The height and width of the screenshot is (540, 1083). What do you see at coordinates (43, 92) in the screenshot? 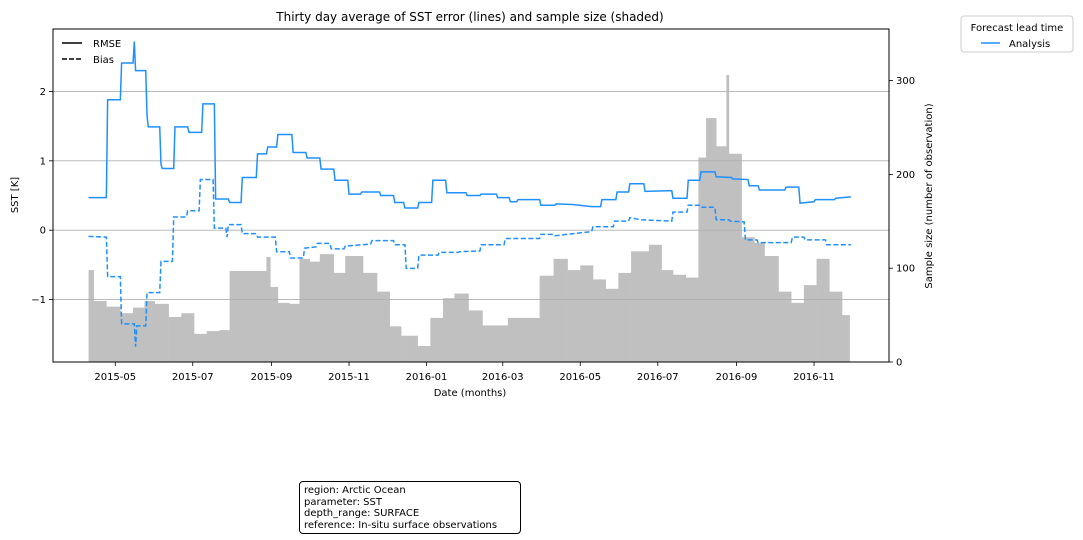
I see `y-tick-label: 2` at bounding box center [43, 92].